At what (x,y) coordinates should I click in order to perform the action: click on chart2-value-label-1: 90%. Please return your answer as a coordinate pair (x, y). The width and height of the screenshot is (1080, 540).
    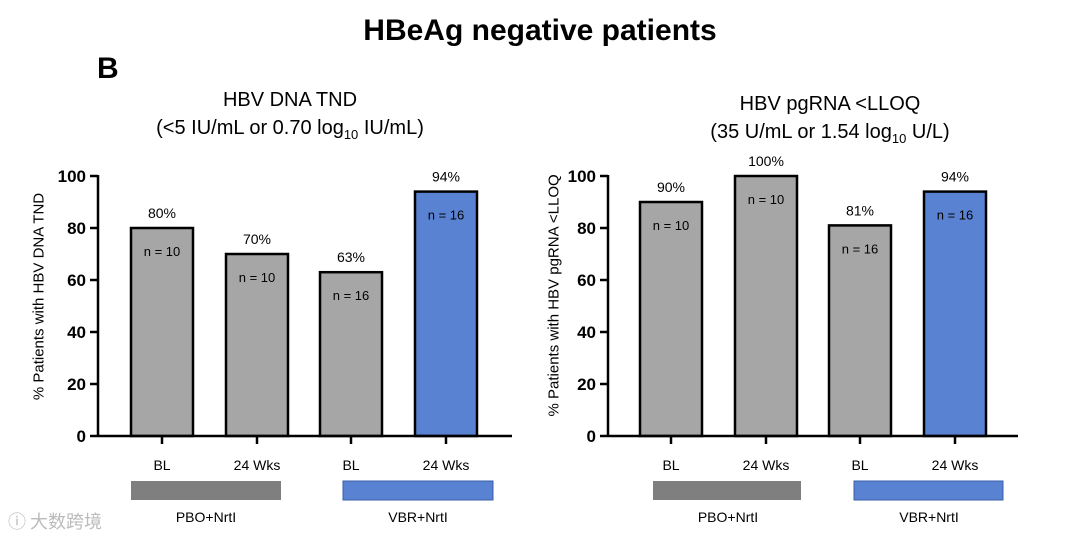
    Looking at the image, I should click on (671, 187).